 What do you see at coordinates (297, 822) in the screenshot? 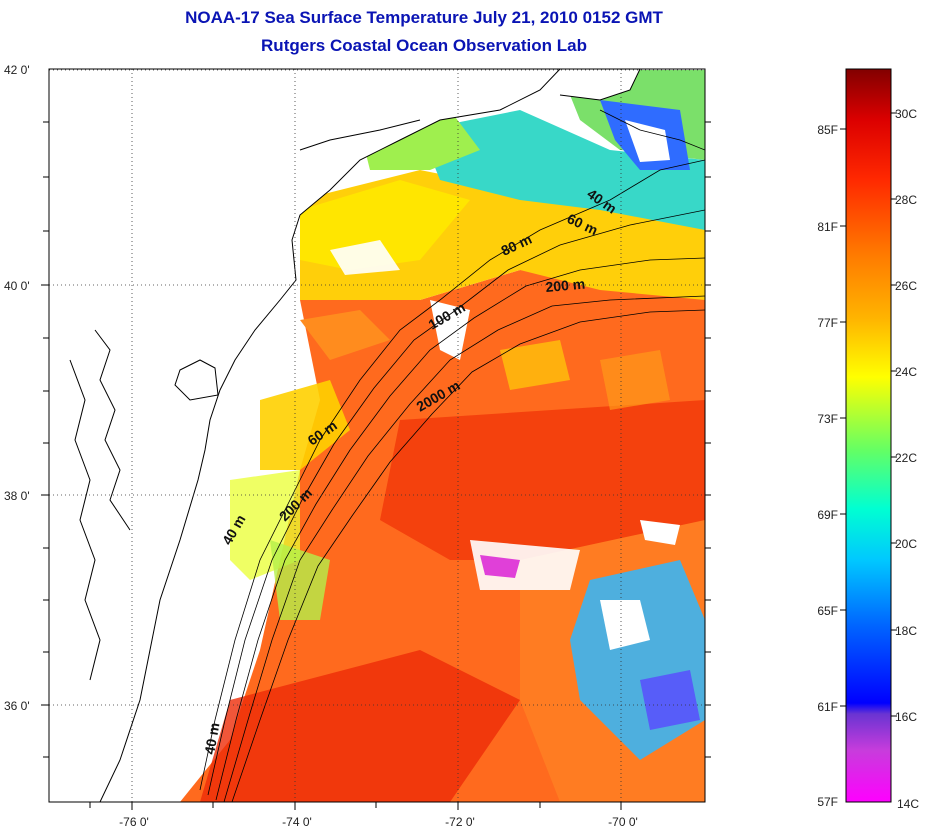
I see `lon-label: -74 0'` at bounding box center [297, 822].